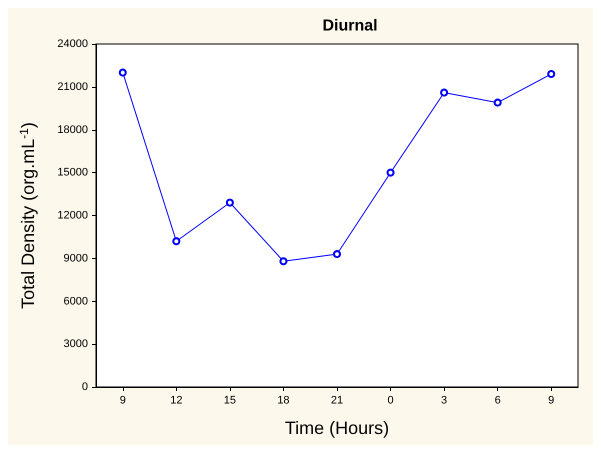 The height and width of the screenshot is (453, 601). What do you see at coordinates (27, 215) in the screenshot?
I see `y-axis-title: Total Density (org.mL-1)` at bounding box center [27, 215].